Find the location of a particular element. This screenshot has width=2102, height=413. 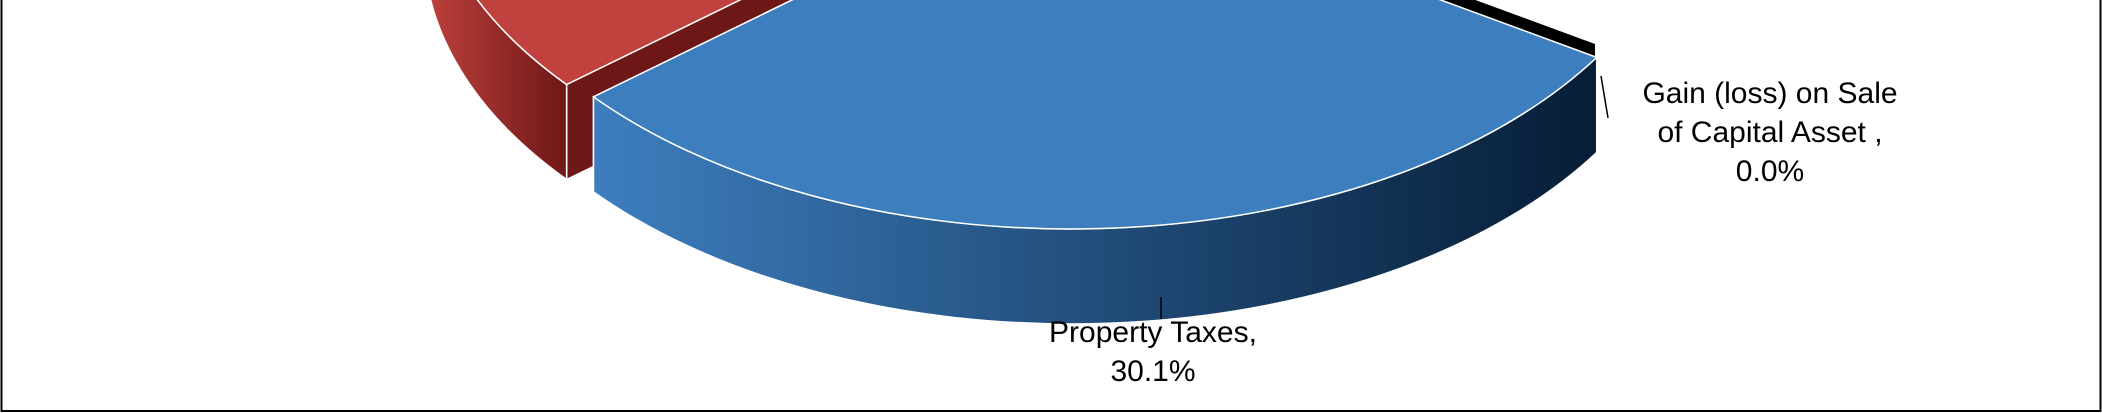

slice-top is located at coordinates (609, 43).